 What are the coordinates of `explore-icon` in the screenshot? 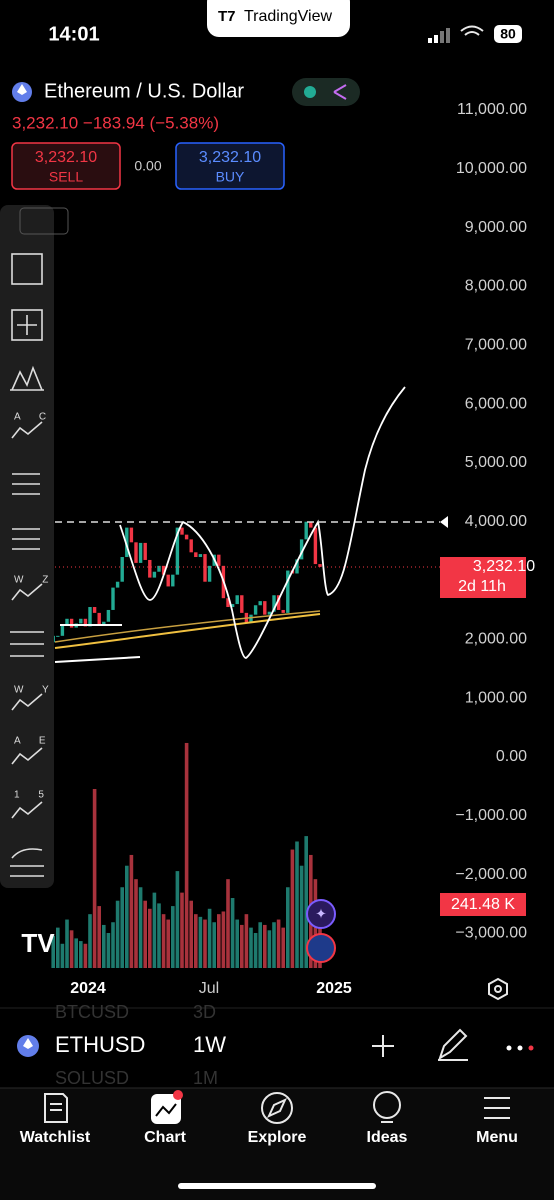 It's located at (277, 1108).